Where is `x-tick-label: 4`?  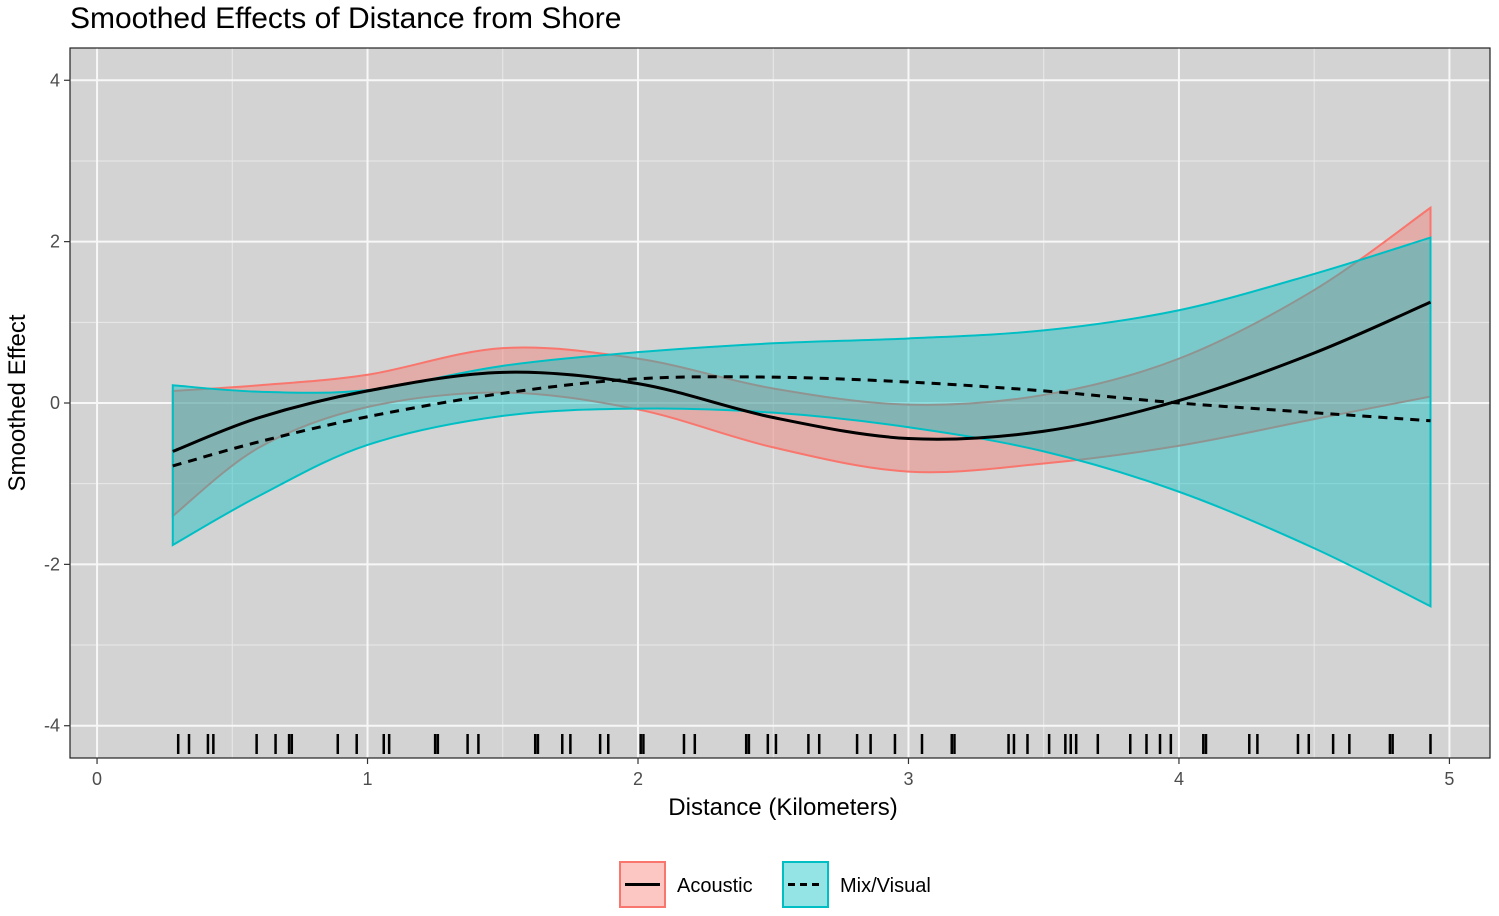
x-tick-label: 4 is located at coordinates (1179, 779).